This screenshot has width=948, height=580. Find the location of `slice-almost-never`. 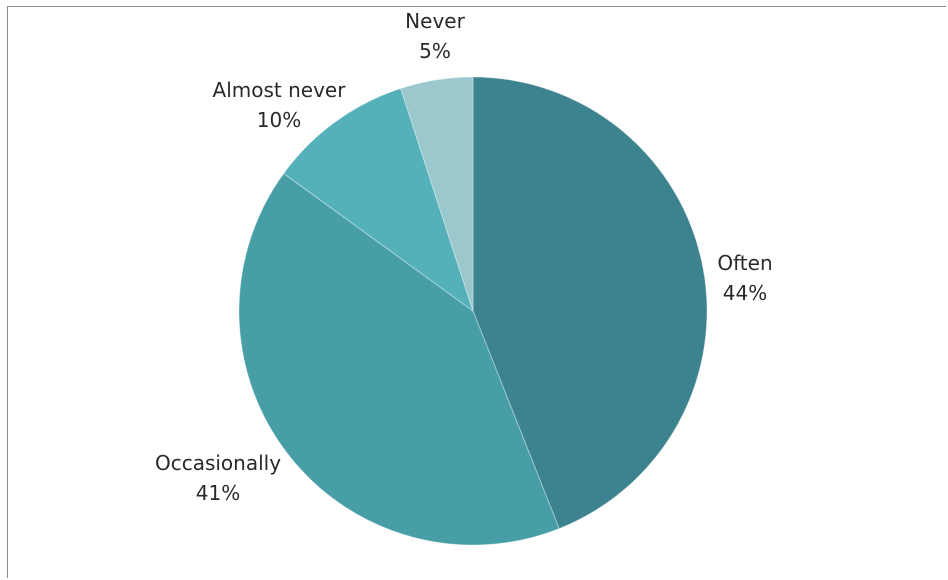

slice-almost-never is located at coordinates (378, 200).